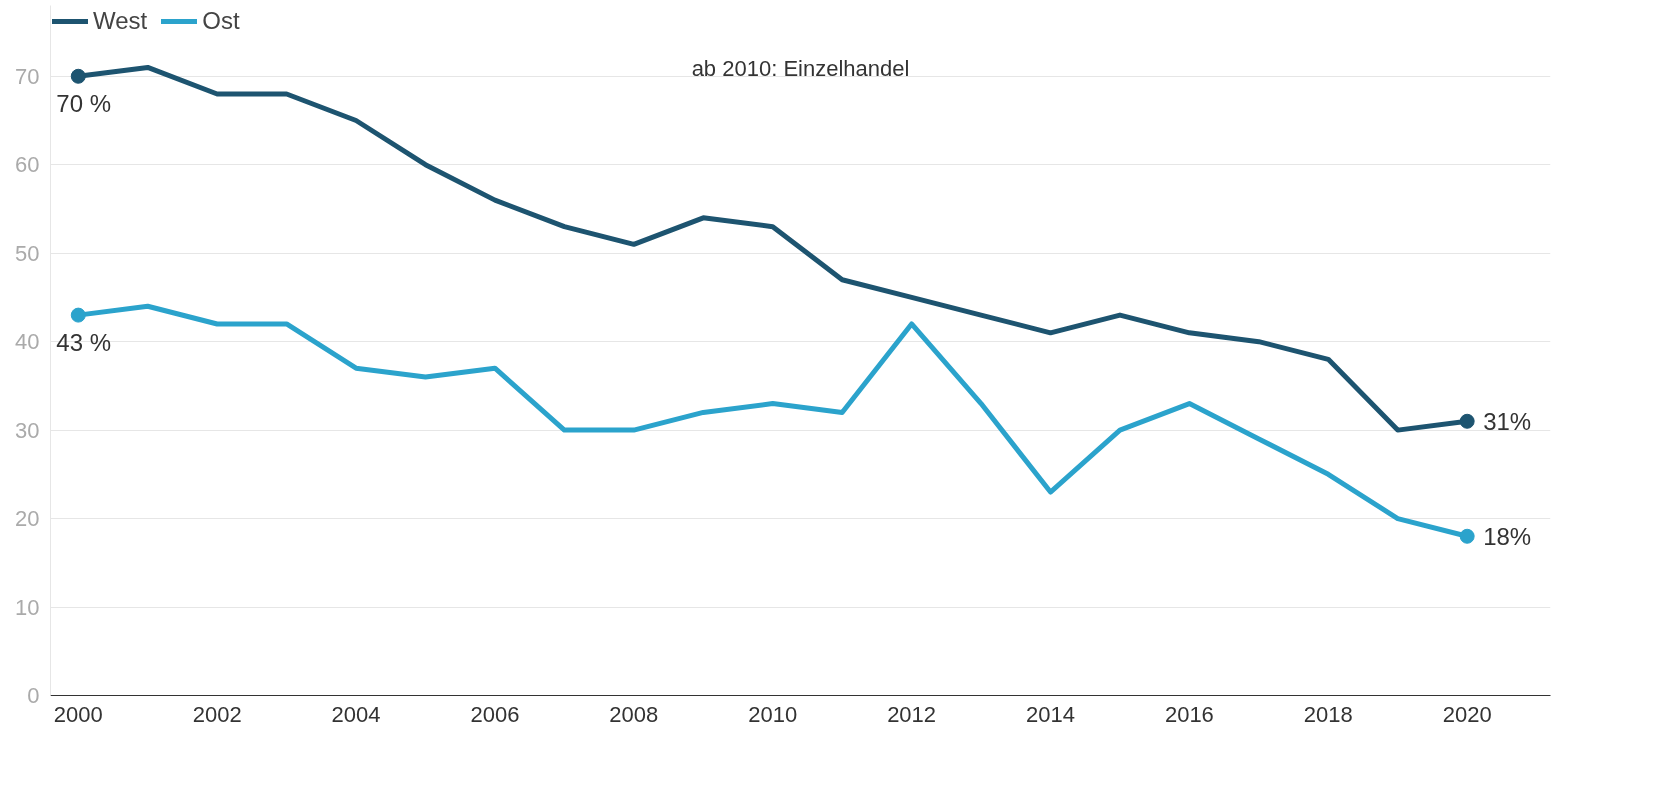 Image resolution: width=1680 pixels, height=800 pixels. I want to click on x-tick-label: 2002, so click(217, 714).